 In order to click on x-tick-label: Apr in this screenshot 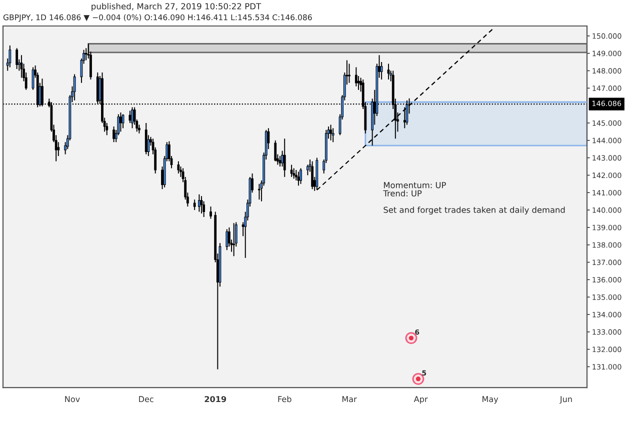, I will do `click(421, 400)`.